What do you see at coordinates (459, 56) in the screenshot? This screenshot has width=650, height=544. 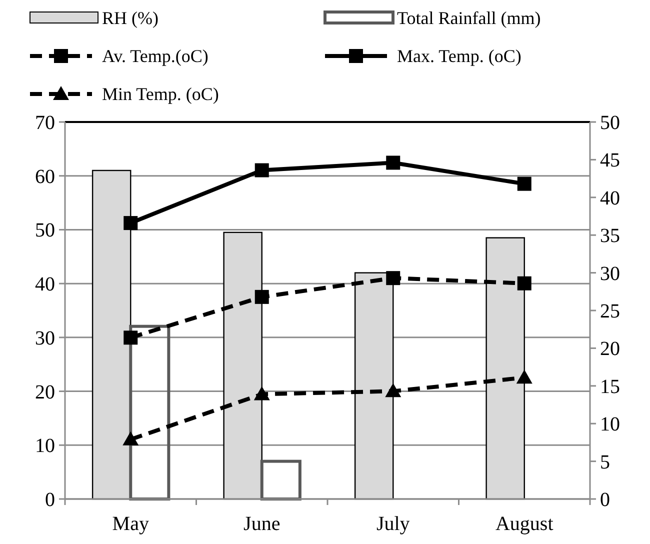 I see `legend-label: Max. Temp. (oC)` at bounding box center [459, 56].